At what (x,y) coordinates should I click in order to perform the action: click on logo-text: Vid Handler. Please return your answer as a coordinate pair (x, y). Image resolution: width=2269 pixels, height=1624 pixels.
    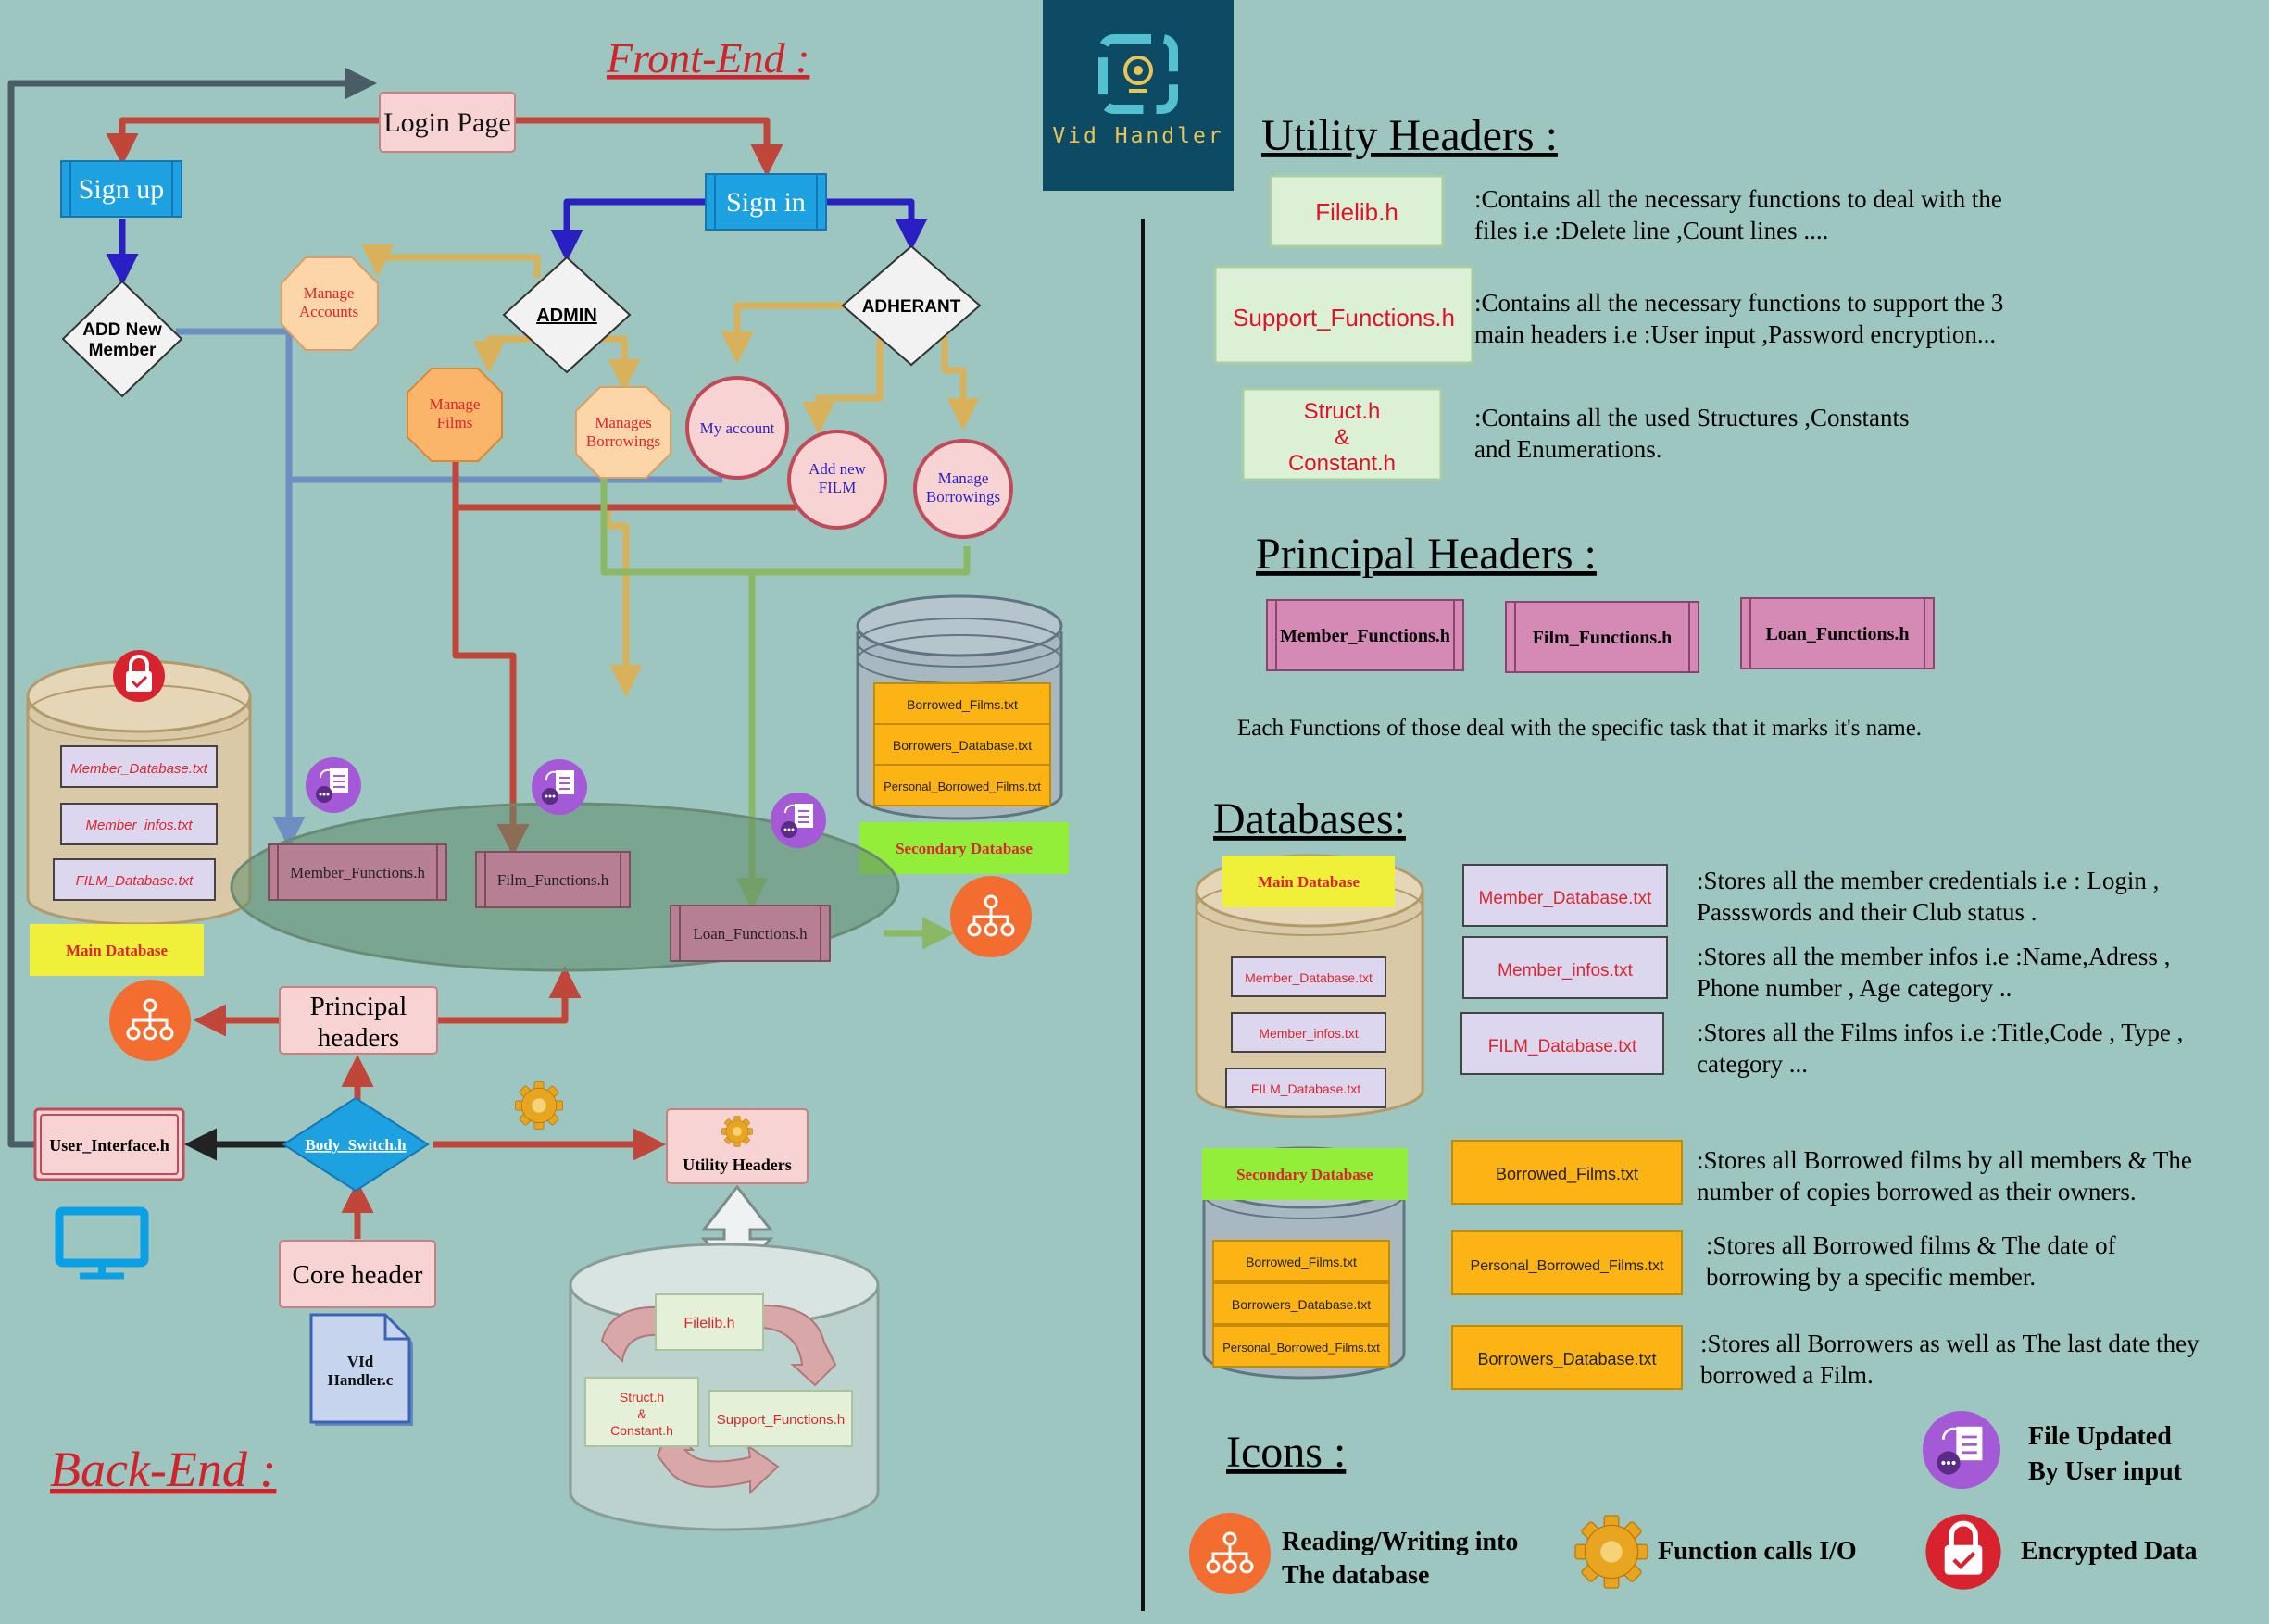
    Looking at the image, I should click on (1137, 136).